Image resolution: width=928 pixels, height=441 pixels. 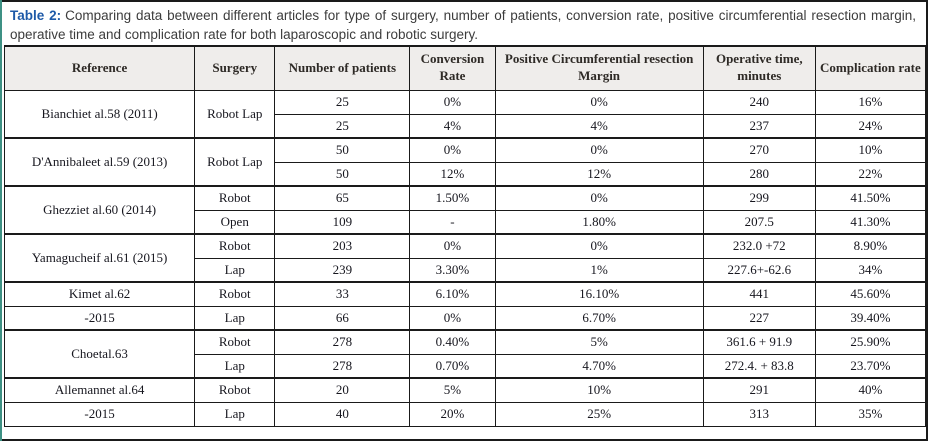 What do you see at coordinates (870, 222) in the screenshot?
I see `data-cell: 41.30%` at bounding box center [870, 222].